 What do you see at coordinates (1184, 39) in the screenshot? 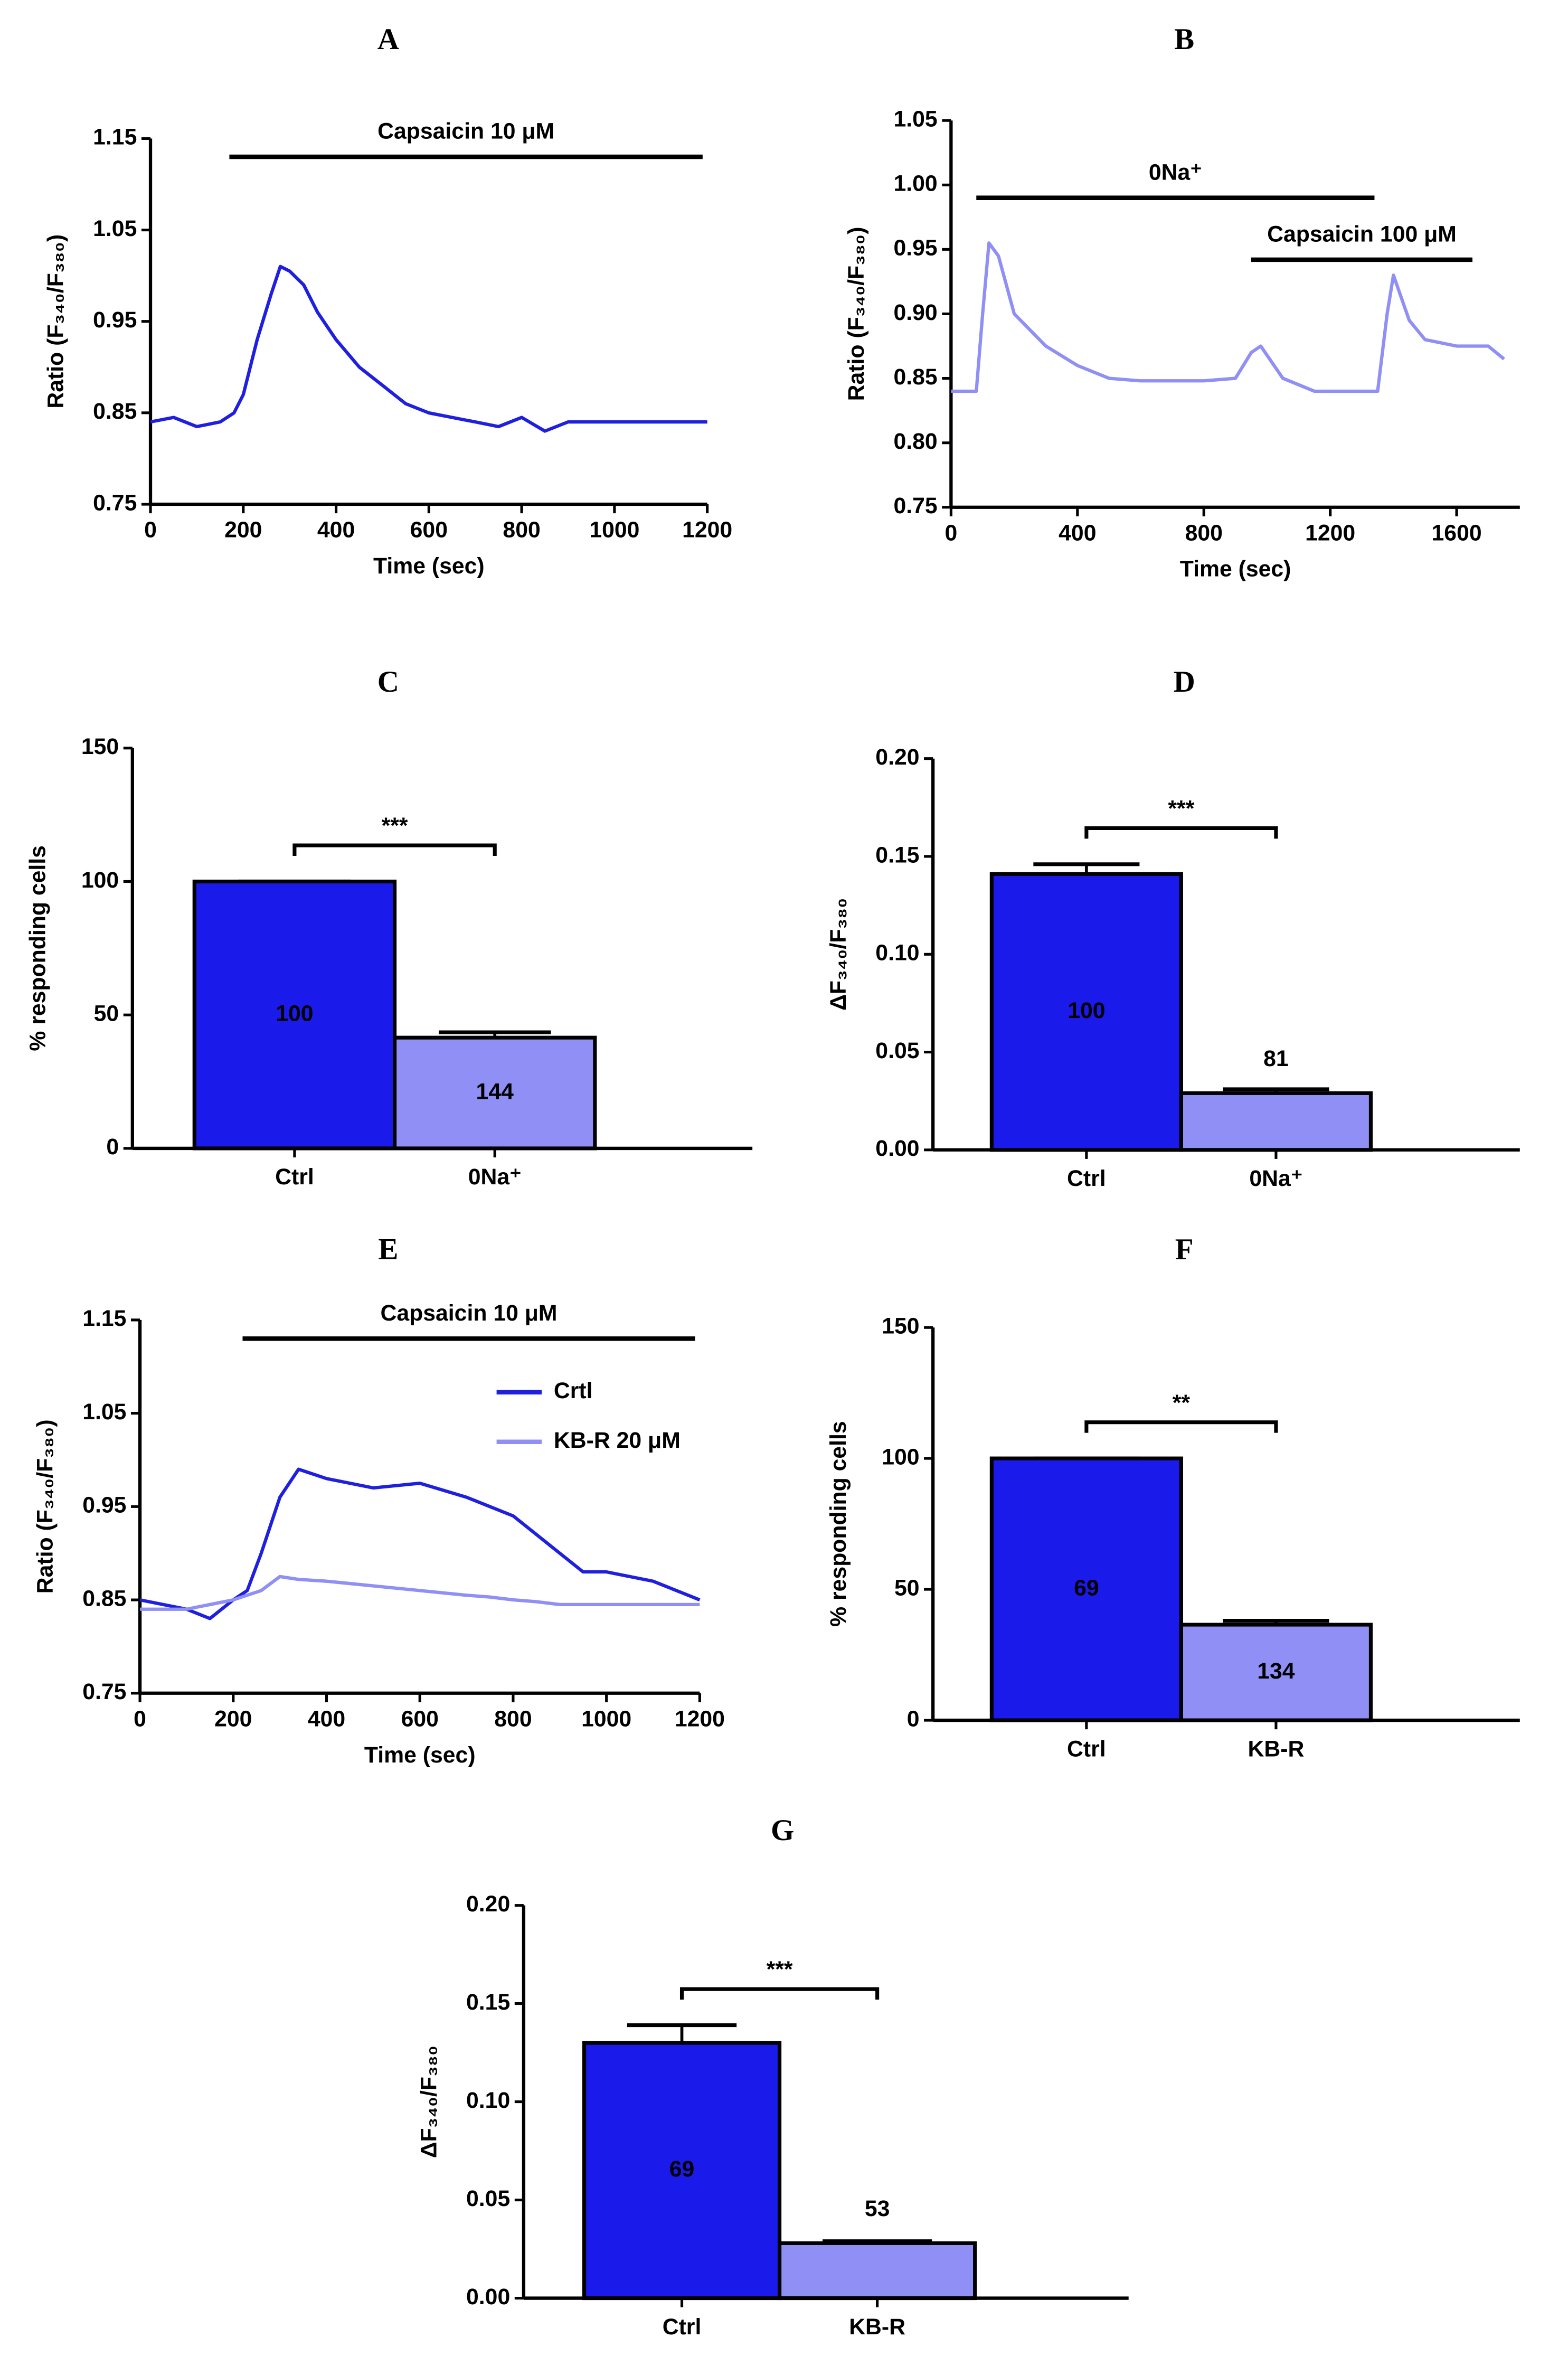
I see `panel-title: B` at bounding box center [1184, 39].